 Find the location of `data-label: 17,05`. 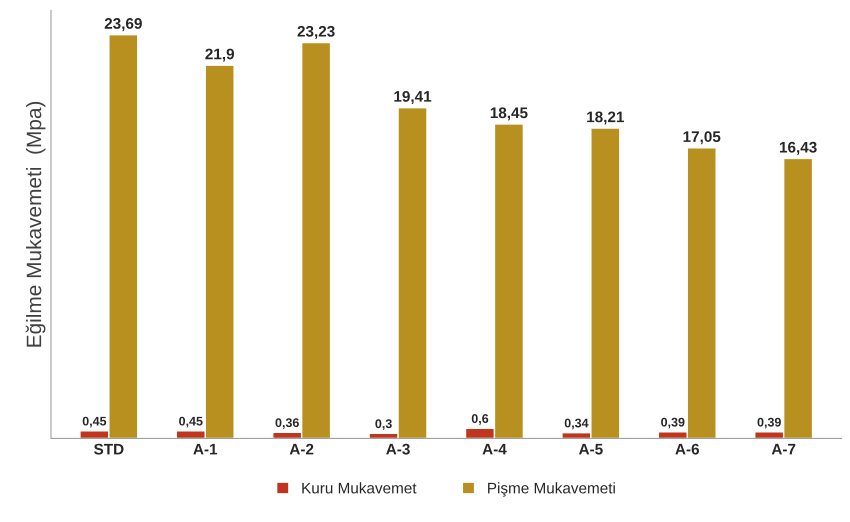

data-label: 17,05 is located at coordinates (702, 137).